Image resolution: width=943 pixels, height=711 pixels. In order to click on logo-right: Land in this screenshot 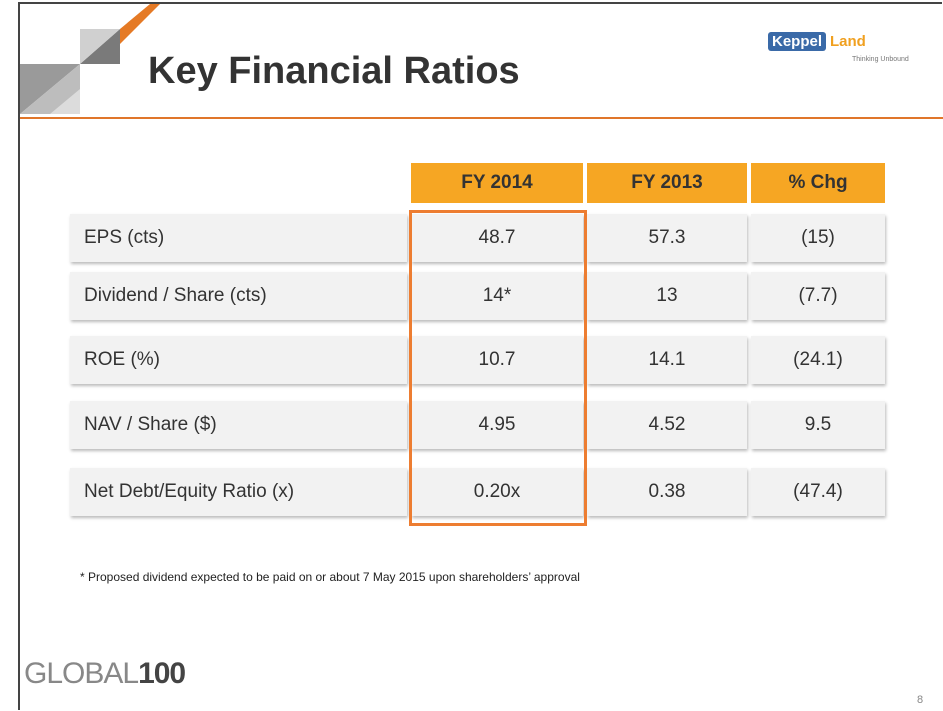, I will do `click(848, 41)`.